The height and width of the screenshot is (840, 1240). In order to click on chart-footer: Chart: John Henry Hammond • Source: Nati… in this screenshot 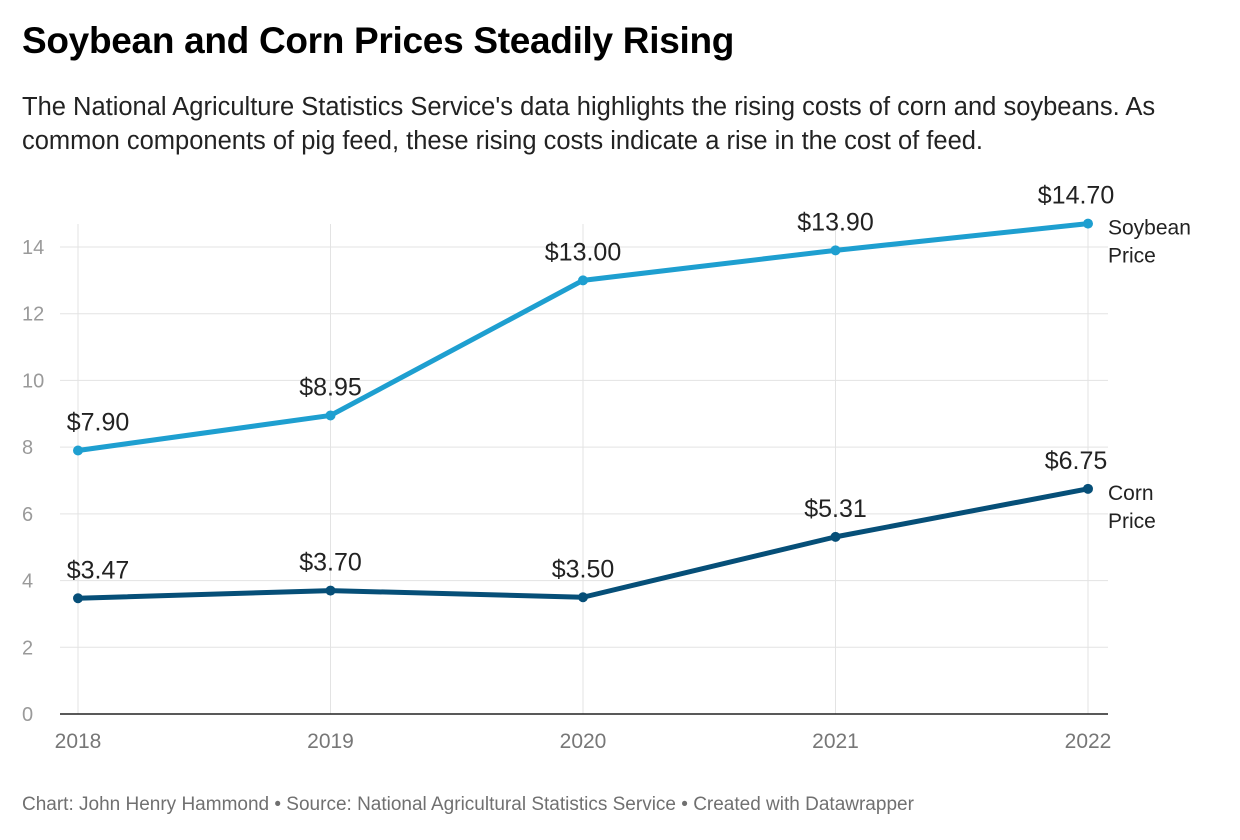, I will do `click(468, 804)`.